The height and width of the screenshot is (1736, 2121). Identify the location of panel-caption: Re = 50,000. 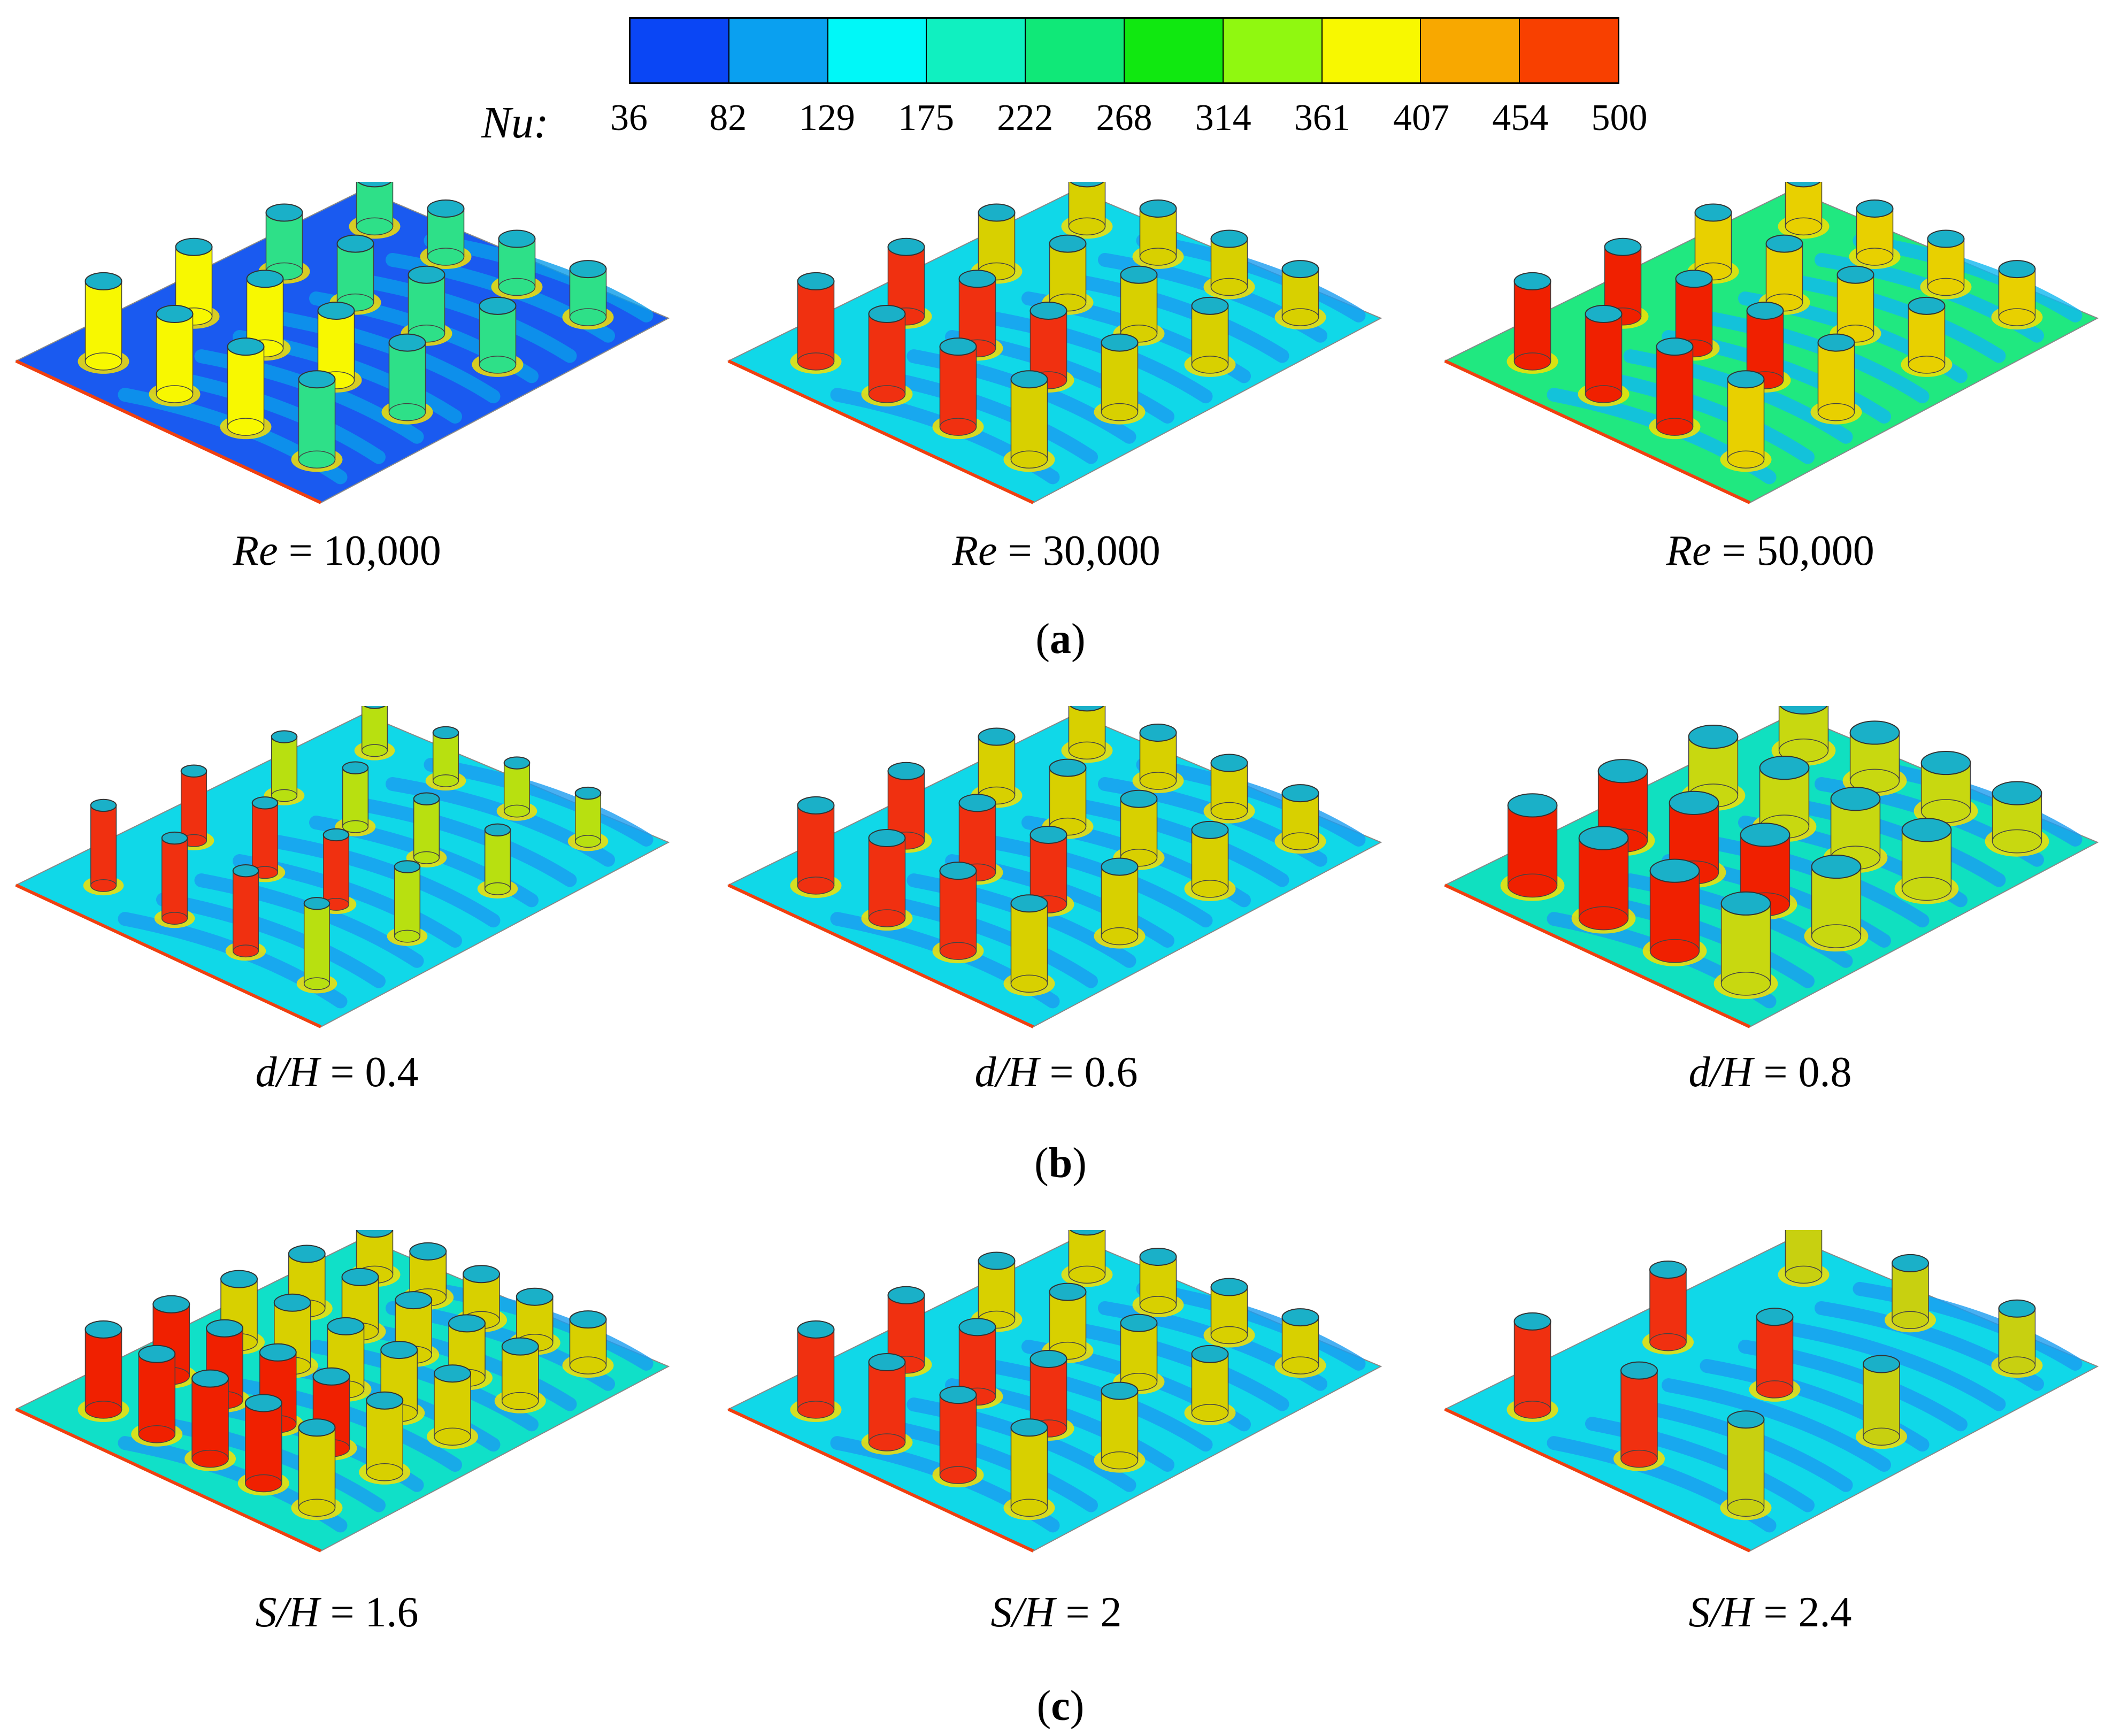
(1770, 550).